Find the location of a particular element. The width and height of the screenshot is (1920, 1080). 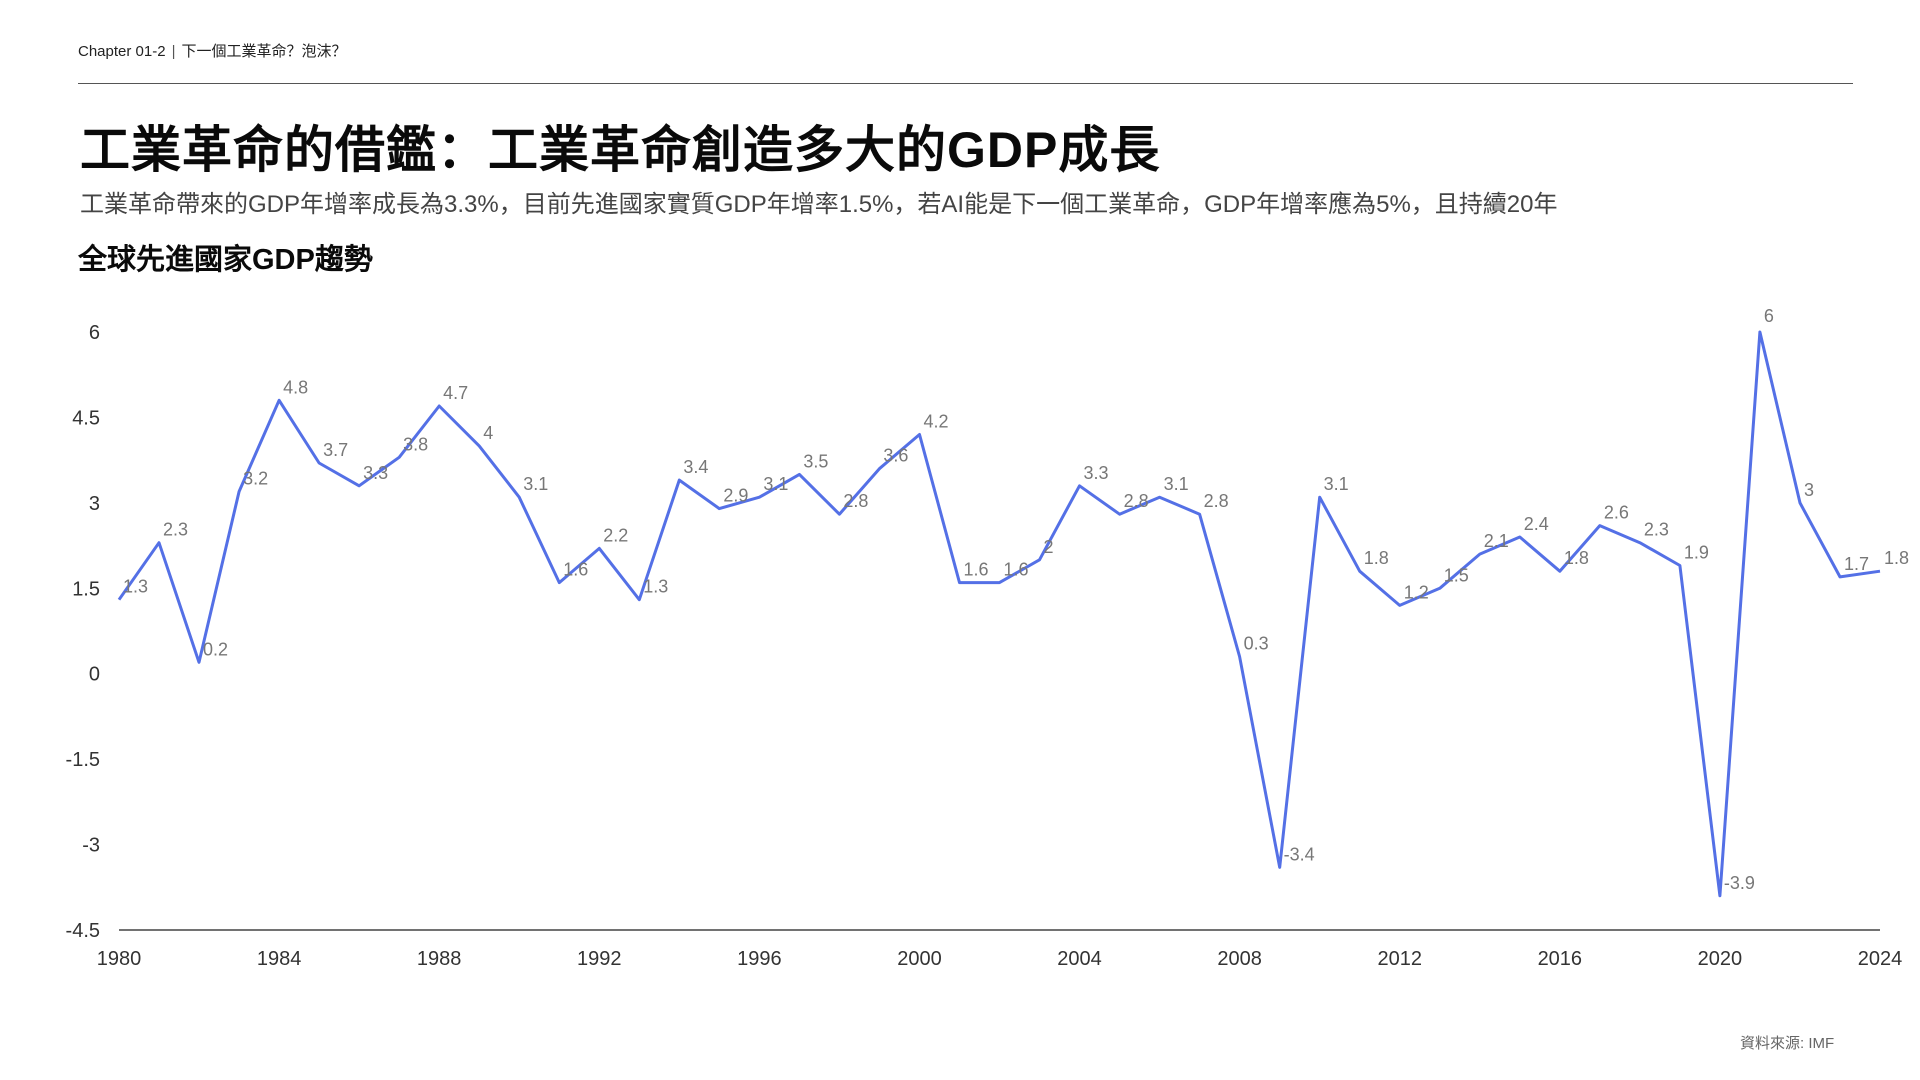

data-label: 3.4 is located at coordinates (695, 467).